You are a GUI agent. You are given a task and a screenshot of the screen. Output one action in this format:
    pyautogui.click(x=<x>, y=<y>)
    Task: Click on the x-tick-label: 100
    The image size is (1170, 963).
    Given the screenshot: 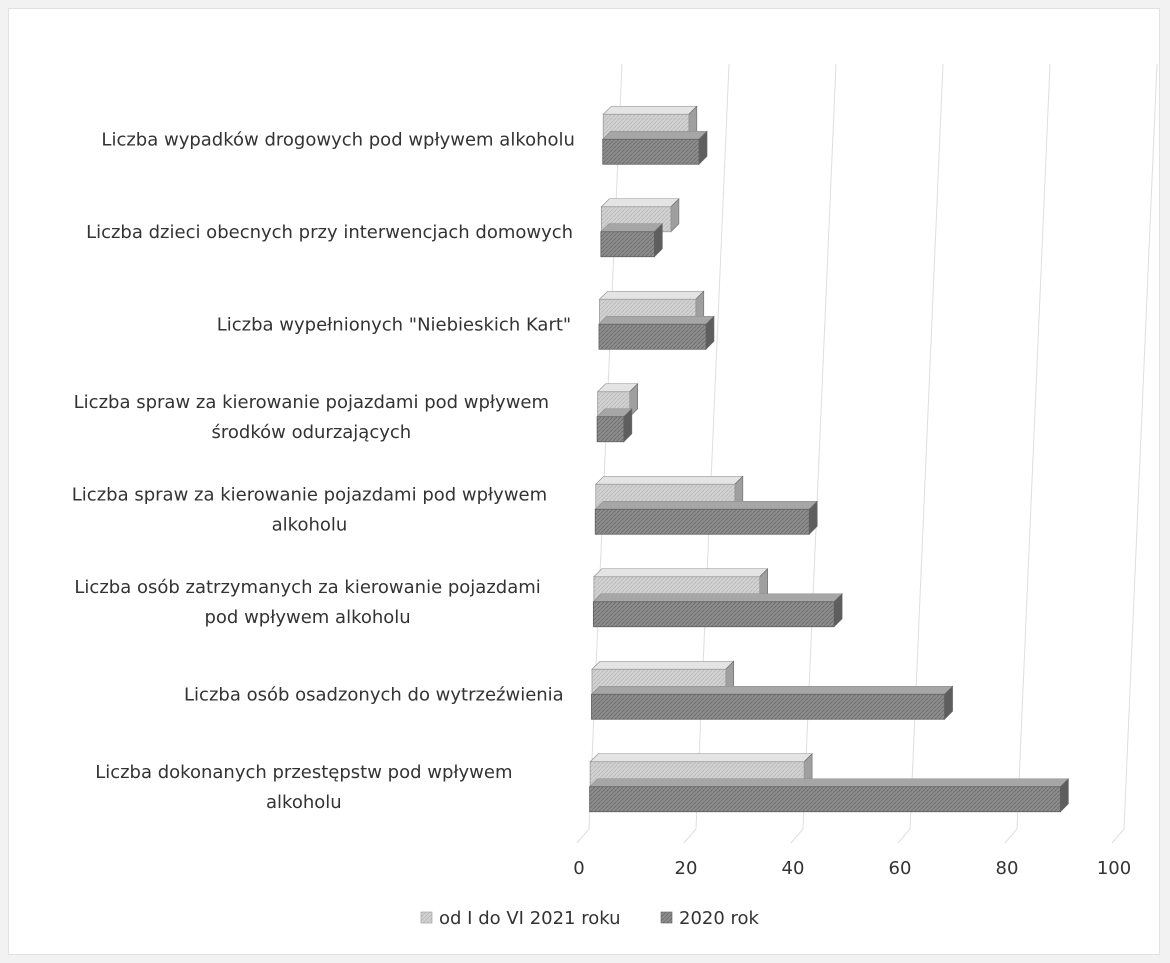 What is the action you would take?
    pyautogui.click(x=1114, y=868)
    